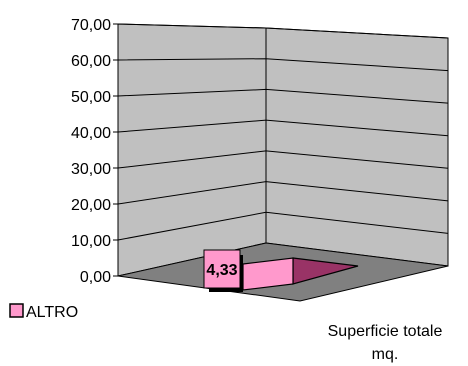 Image resolution: width=468 pixels, height=366 pixels. What do you see at coordinates (268, 274) in the screenshot?
I see `bar` at bounding box center [268, 274].